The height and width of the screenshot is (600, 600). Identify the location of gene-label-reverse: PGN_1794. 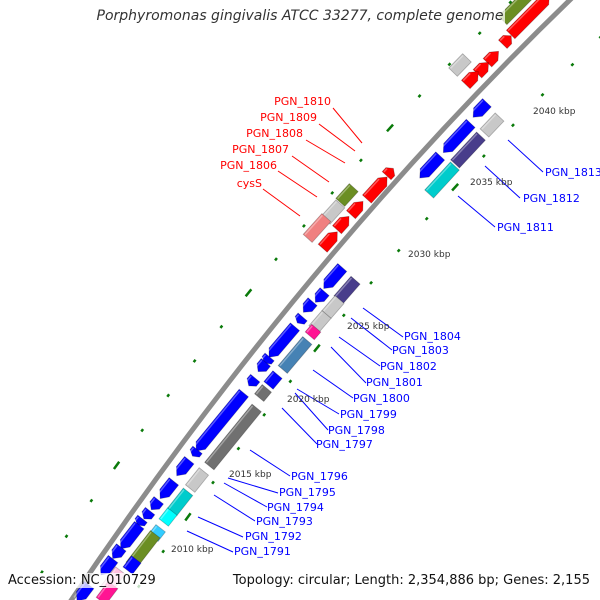
(295, 507).